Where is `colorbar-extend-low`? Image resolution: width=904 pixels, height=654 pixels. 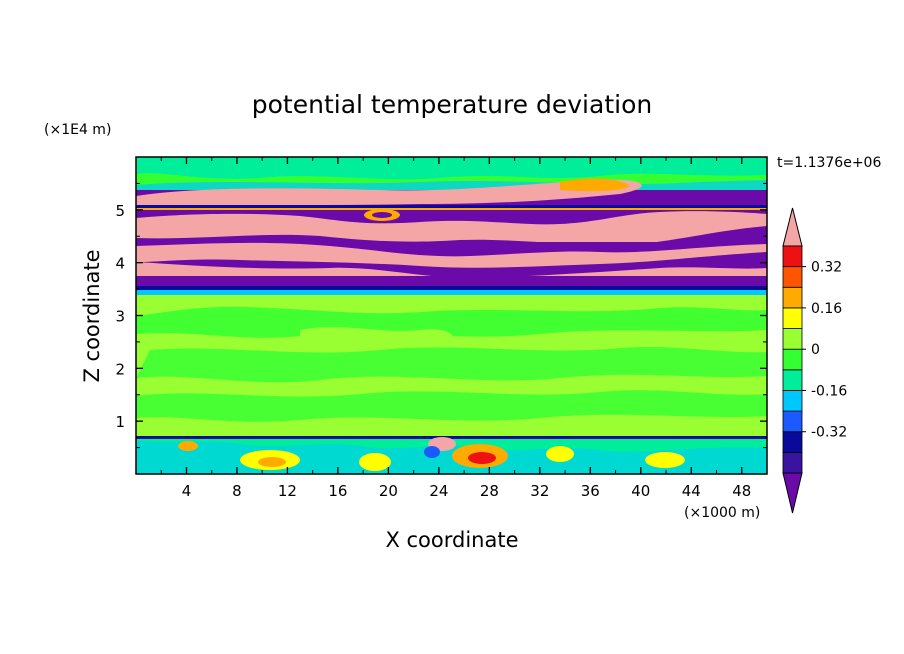 colorbar-extend-low is located at coordinates (792, 493).